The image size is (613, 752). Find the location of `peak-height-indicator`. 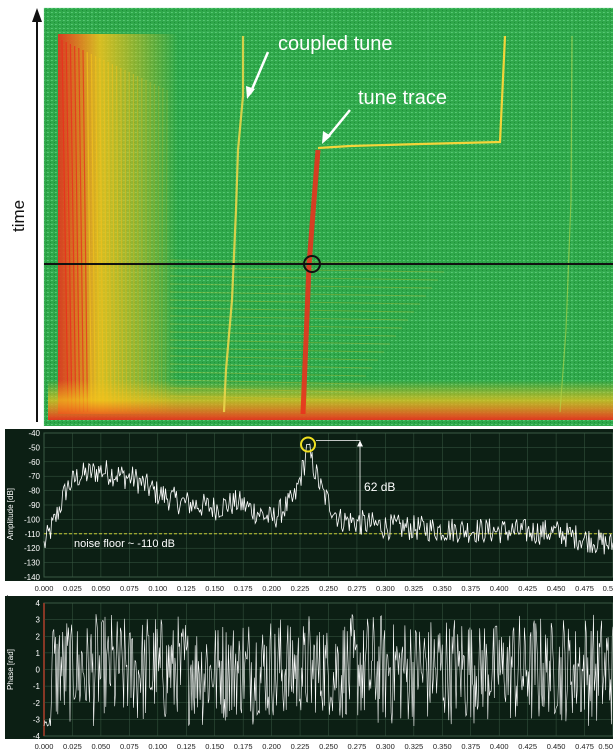

peak-height-indicator is located at coordinates (340, 487).